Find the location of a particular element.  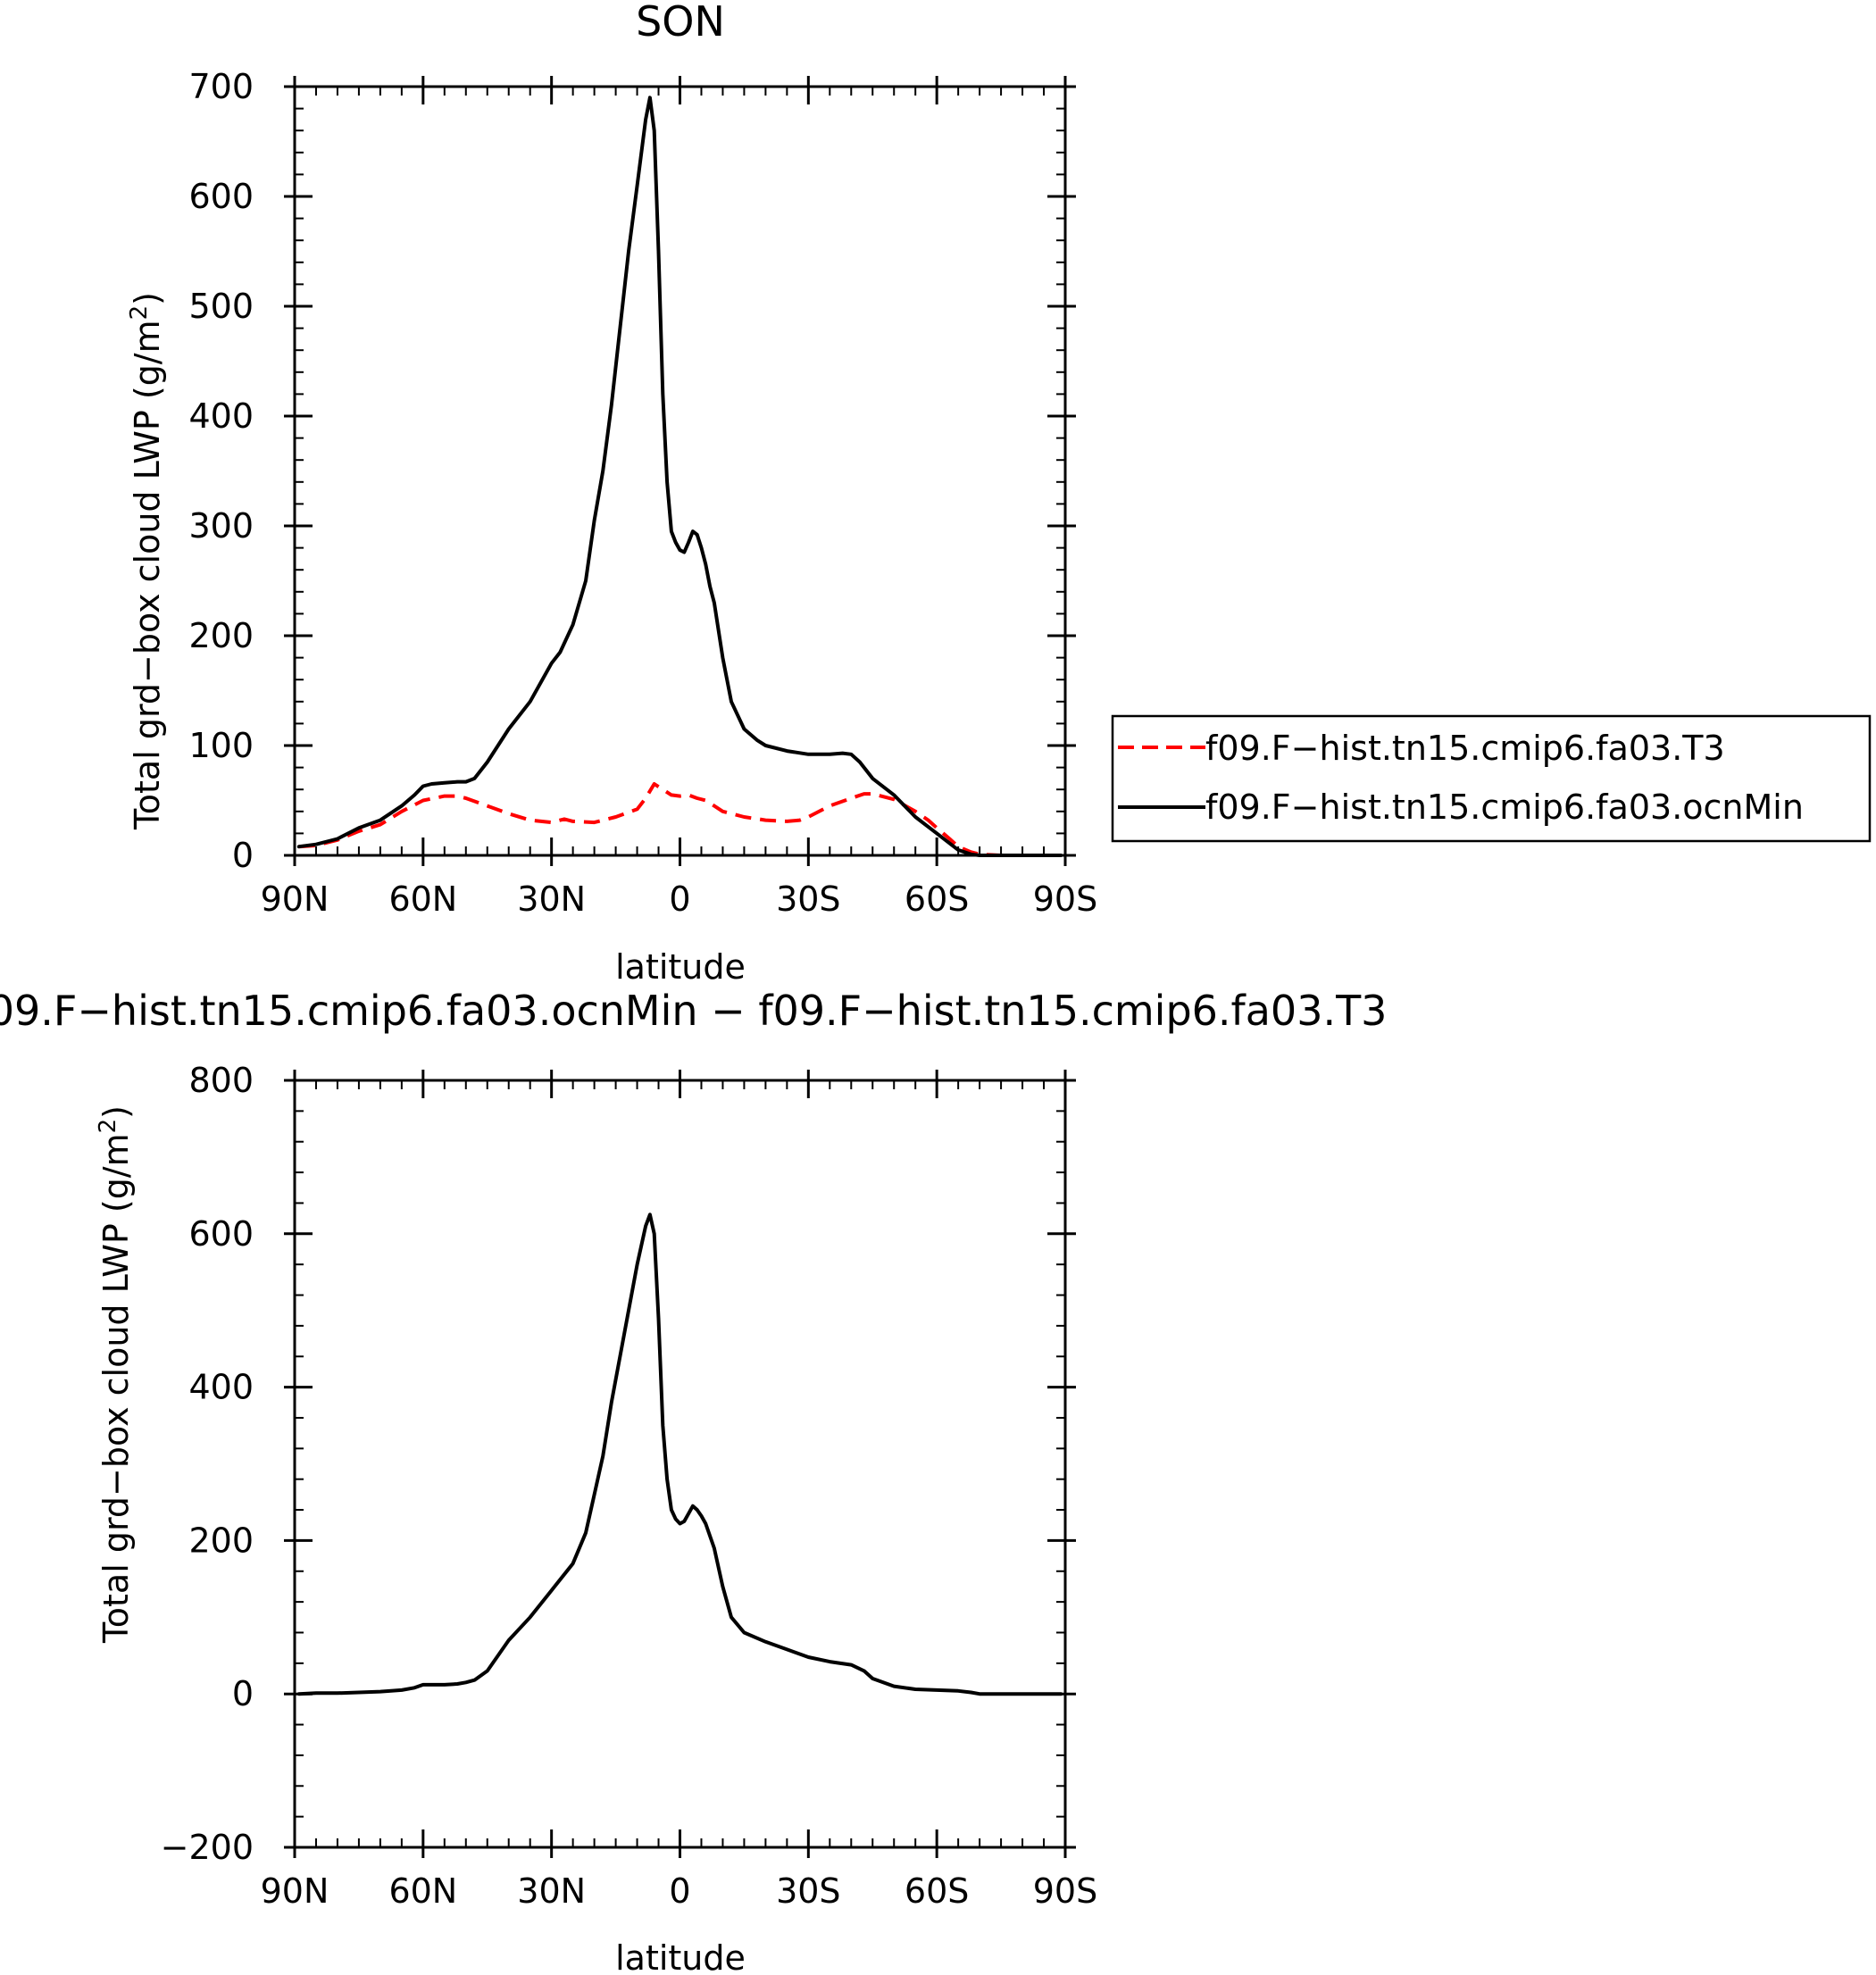

y-tick-label: −200 is located at coordinates (207, 1848).